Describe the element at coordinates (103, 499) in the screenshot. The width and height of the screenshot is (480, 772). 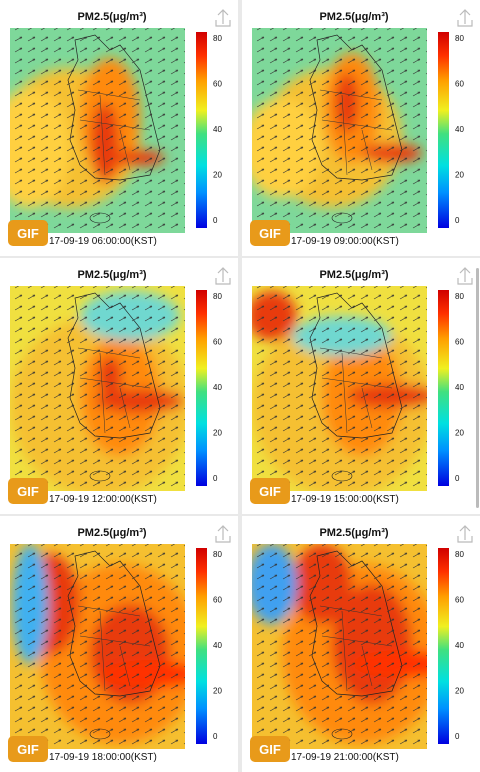
I see `timestamp: 17-09-19 12:00:00(KST)` at that location.